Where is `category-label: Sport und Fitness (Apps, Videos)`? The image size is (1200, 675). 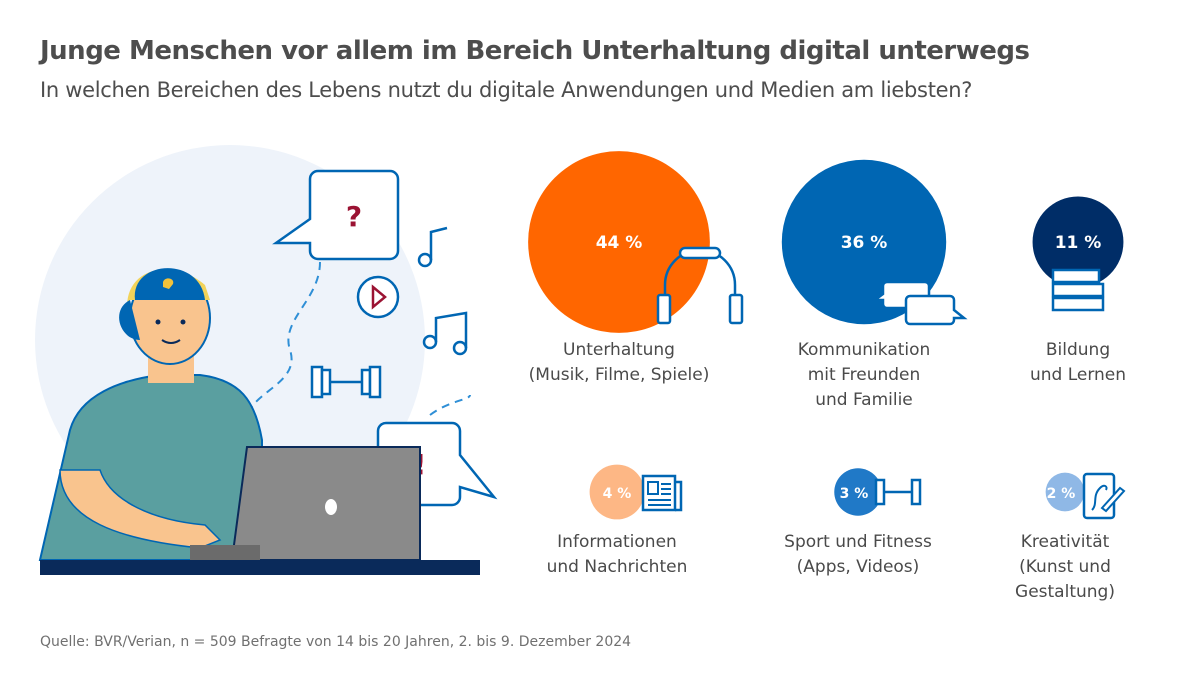
category-label: Sport und Fitness (Apps, Videos) is located at coordinates (858, 554).